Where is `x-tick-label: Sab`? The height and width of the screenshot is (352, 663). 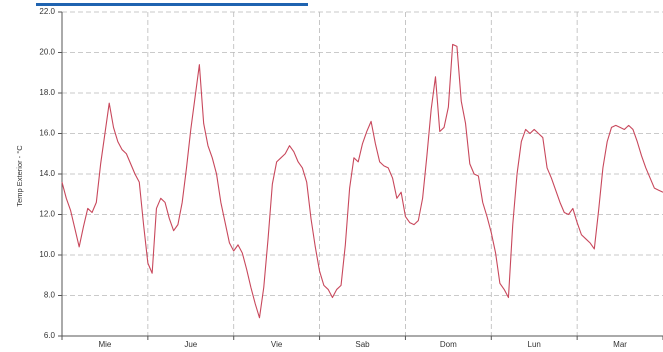
x-tick-label: Sab is located at coordinates (362, 344).